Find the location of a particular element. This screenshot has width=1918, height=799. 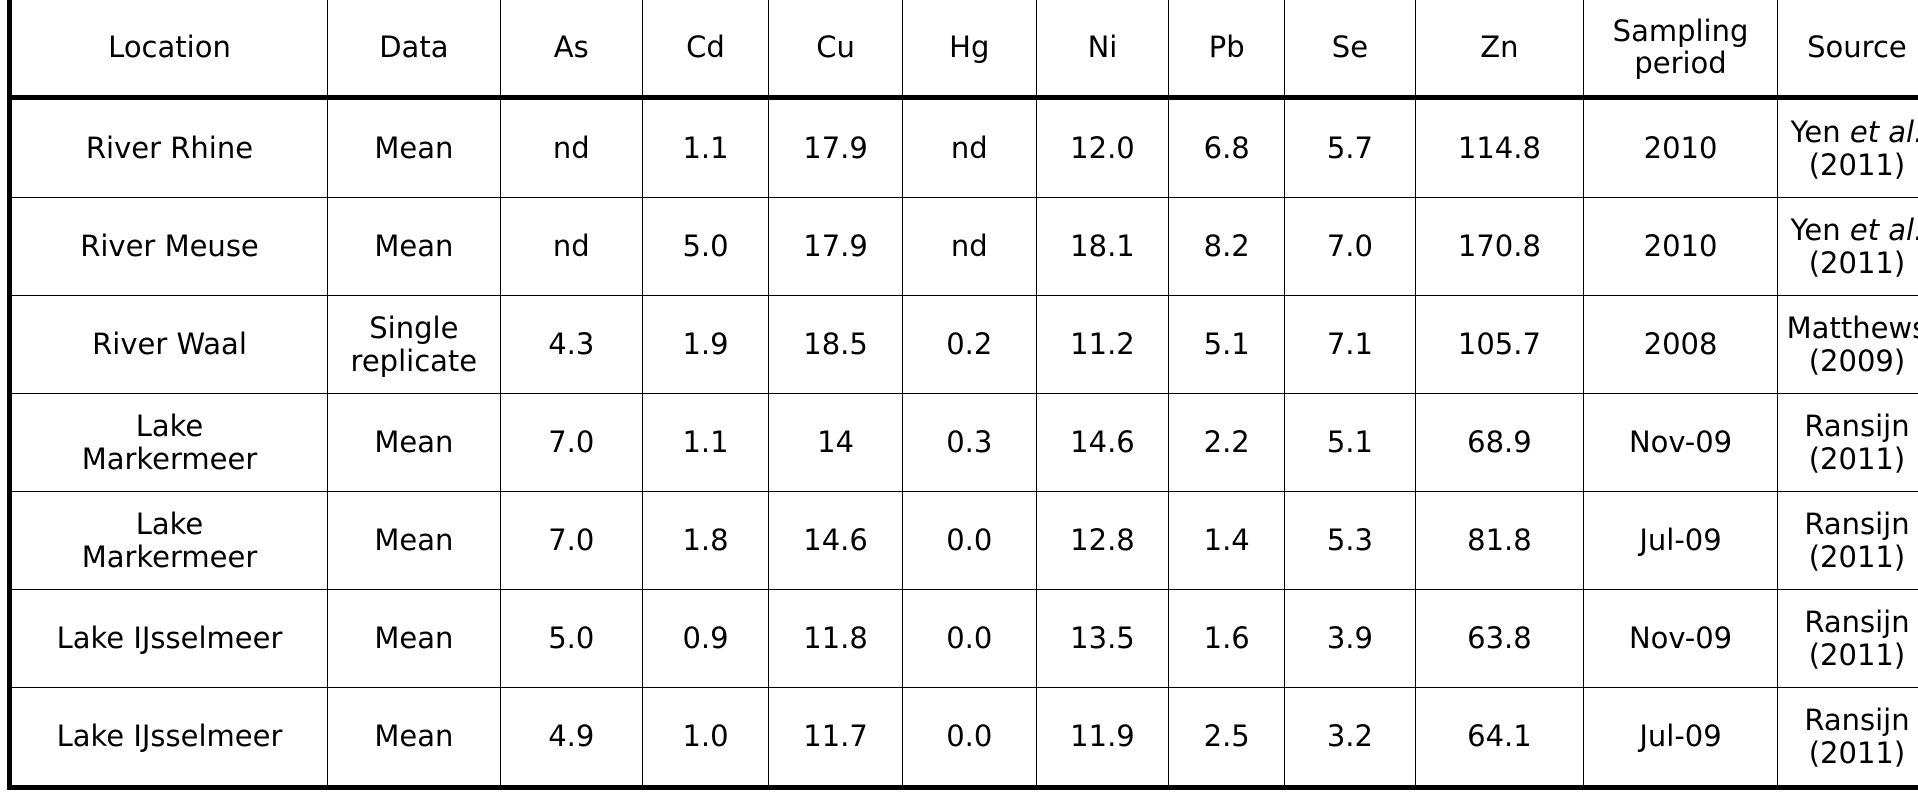

header-zn: Zn is located at coordinates (1499, 50).